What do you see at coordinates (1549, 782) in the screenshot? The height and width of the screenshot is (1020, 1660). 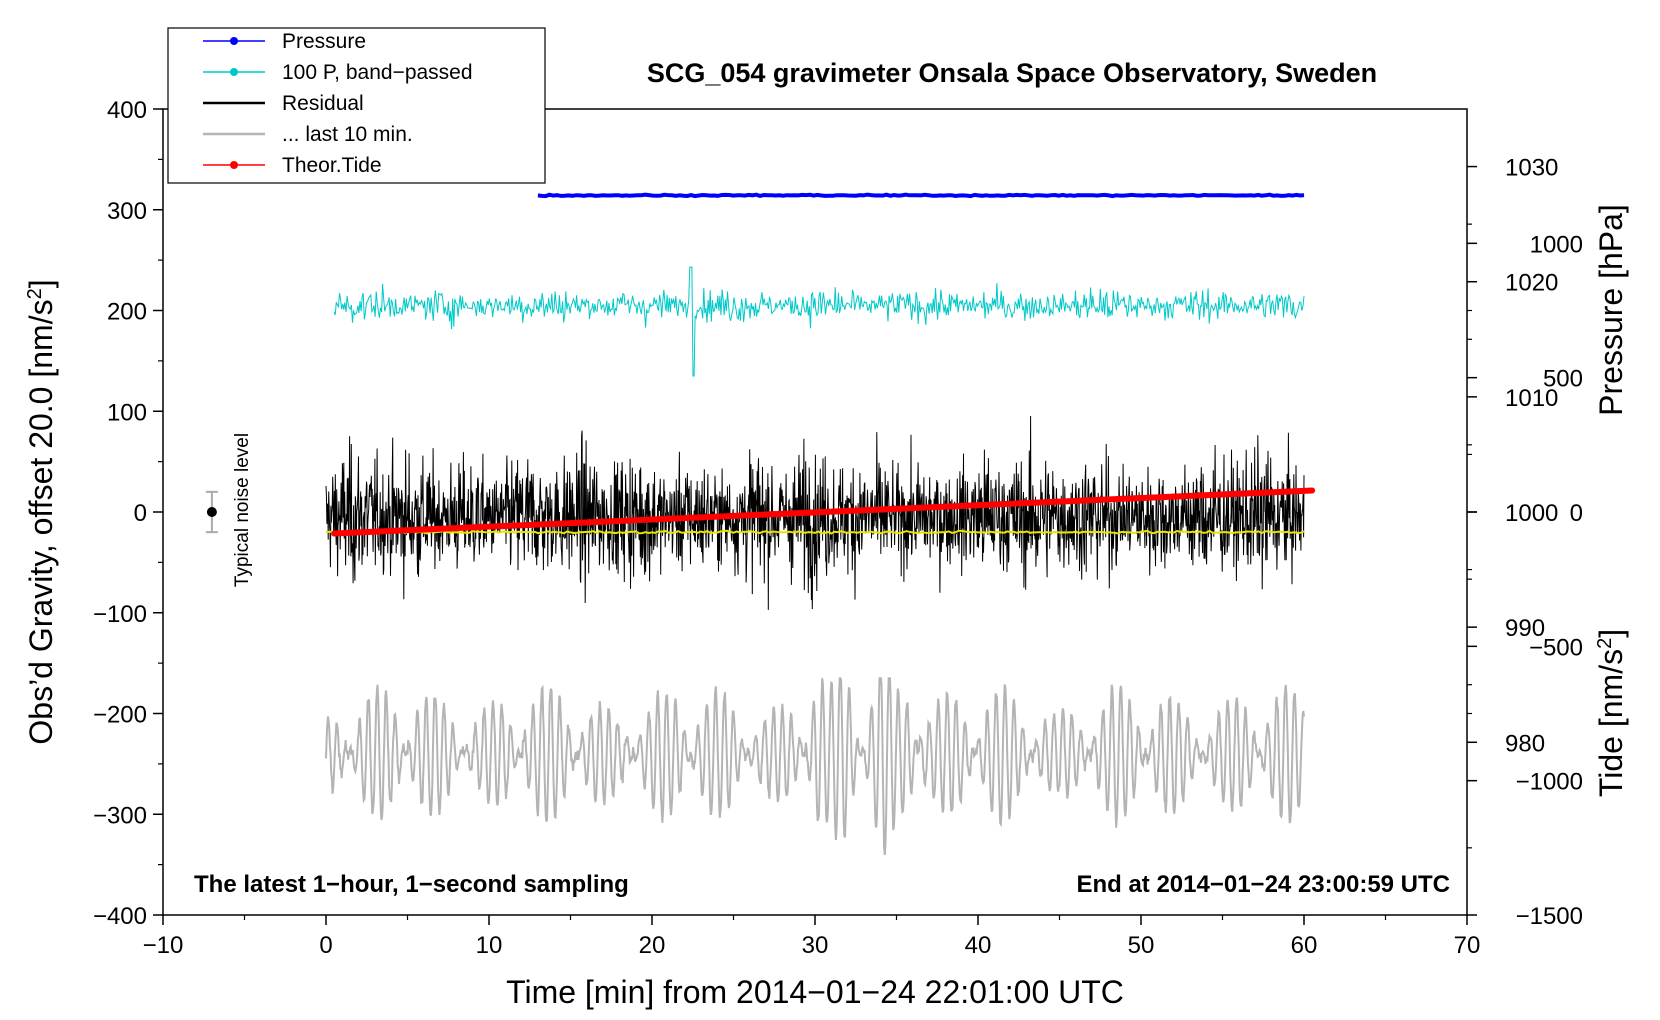 I see `tide-tick-label: −1000` at bounding box center [1549, 782].